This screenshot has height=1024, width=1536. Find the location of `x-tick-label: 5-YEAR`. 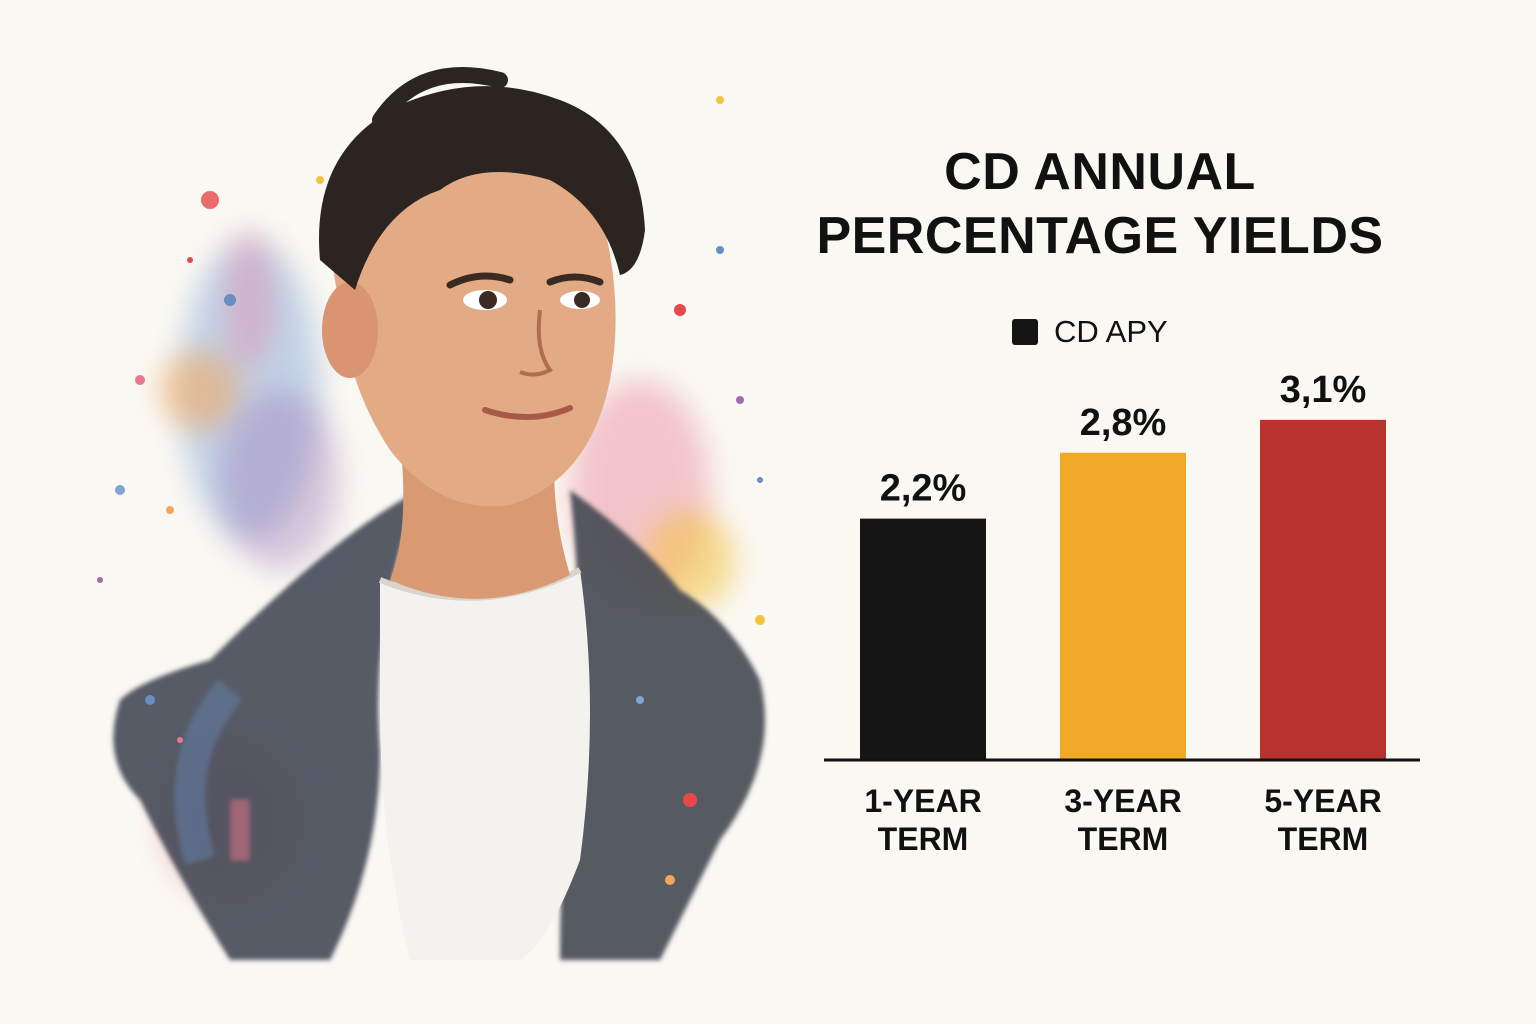

x-tick-label: 5-YEAR is located at coordinates (1322, 801).